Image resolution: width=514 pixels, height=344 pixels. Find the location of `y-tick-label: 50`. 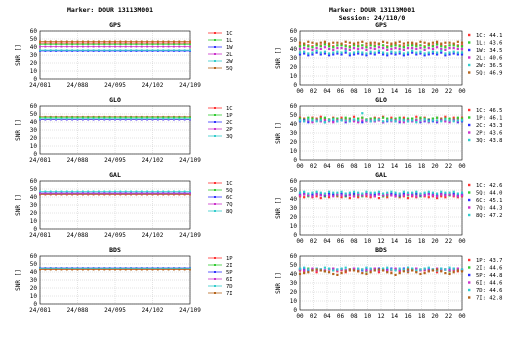

y-tick-label: 50 is located at coordinates (34, 264).